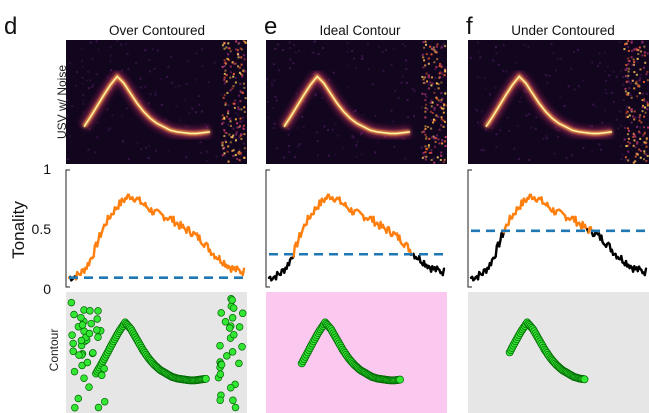 The width and height of the screenshot is (649, 413). Describe the element at coordinates (356, 228) in the screenshot. I see `tonality-panel` at that location.